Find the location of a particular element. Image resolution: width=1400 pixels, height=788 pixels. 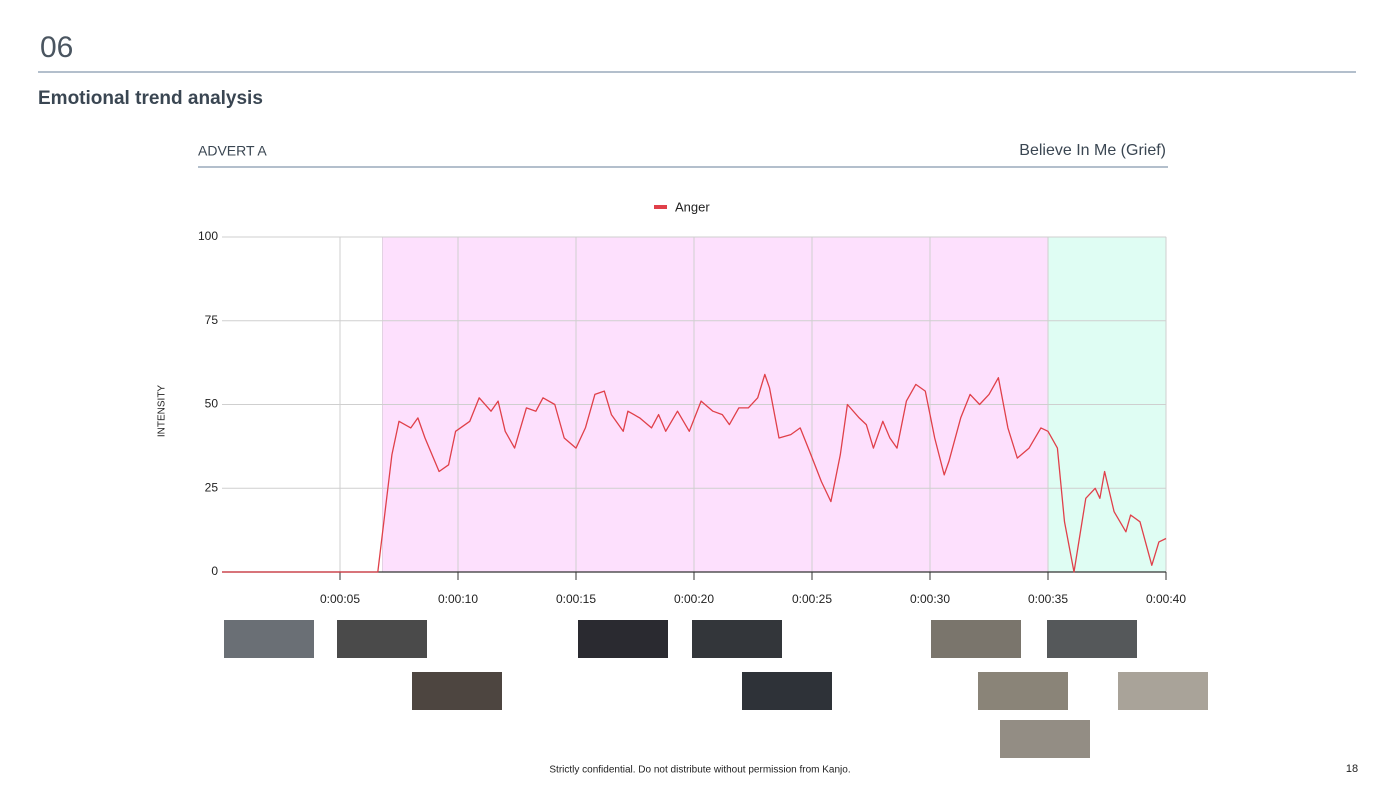

x-tick-label: 0:00:10 is located at coordinates (458, 599).